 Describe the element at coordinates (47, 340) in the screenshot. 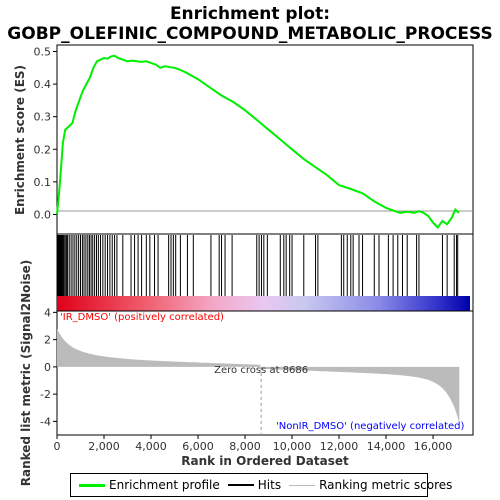

I see `metric-y-tick-label: 2` at that location.